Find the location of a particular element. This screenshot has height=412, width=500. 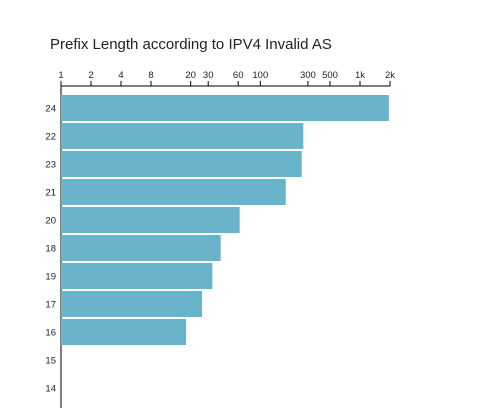

y-category-label: 14 is located at coordinates (50, 389).